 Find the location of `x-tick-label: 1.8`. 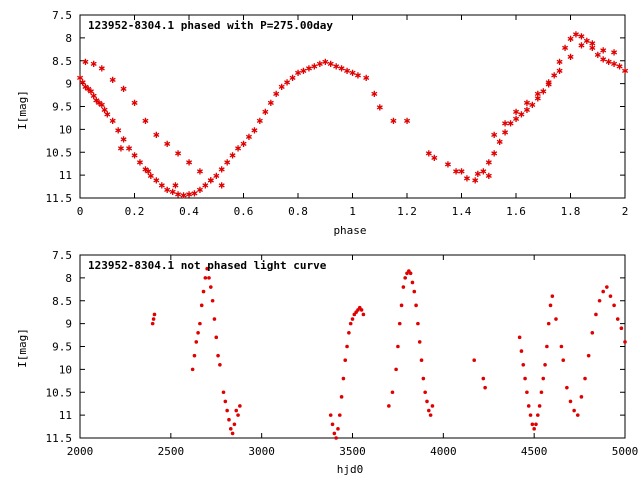

x-tick-label: 1.8 is located at coordinates (571, 211).